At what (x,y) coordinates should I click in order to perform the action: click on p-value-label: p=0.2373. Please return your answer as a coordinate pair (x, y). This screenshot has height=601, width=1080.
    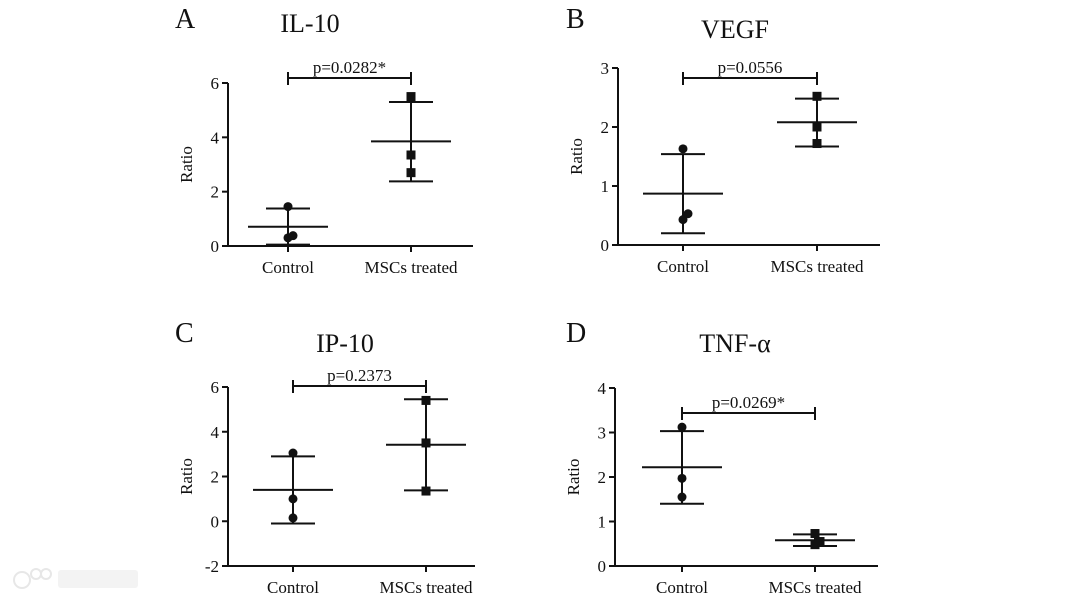
    Looking at the image, I should click on (359, 375).